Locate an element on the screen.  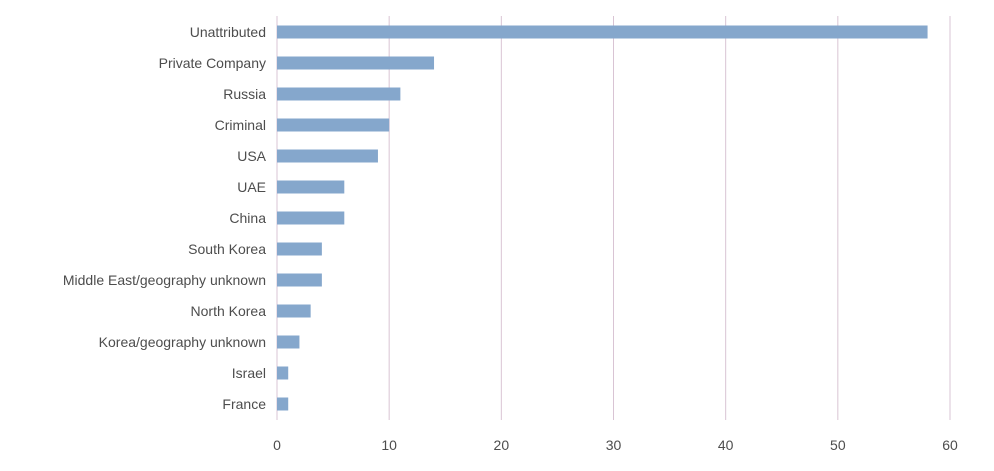
x-tick-label: 60 is located at coordinates (950, 445).